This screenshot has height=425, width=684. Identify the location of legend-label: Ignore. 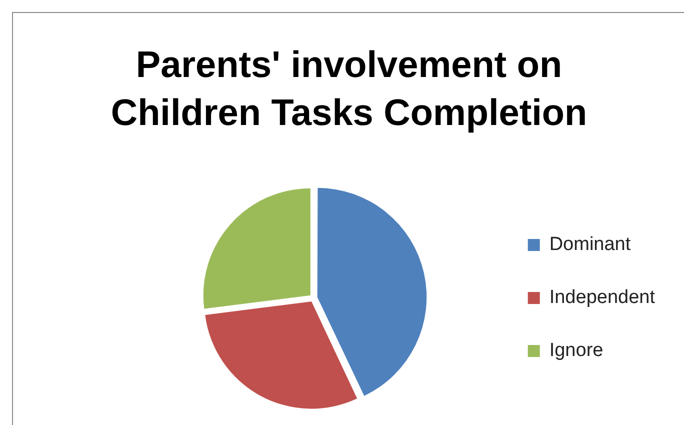
(576, 351).